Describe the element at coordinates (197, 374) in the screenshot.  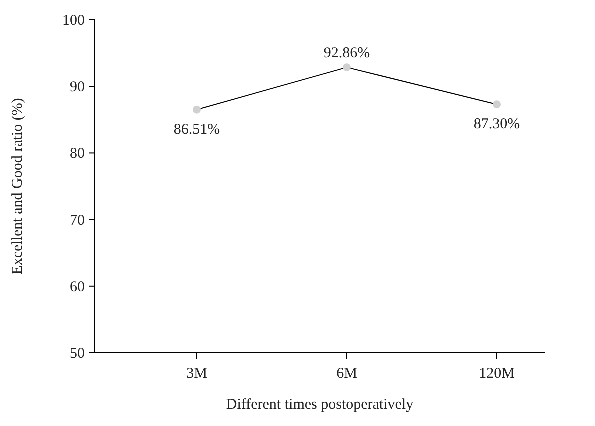
I see `x-tick-label: 3M` at that location.